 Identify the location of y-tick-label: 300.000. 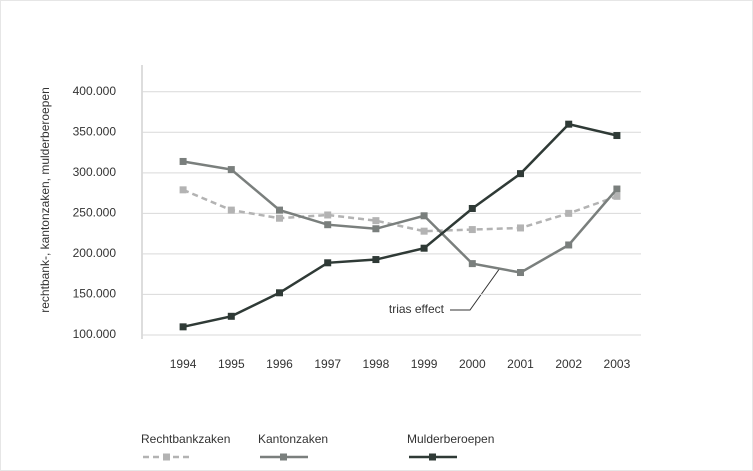
(95, 172).